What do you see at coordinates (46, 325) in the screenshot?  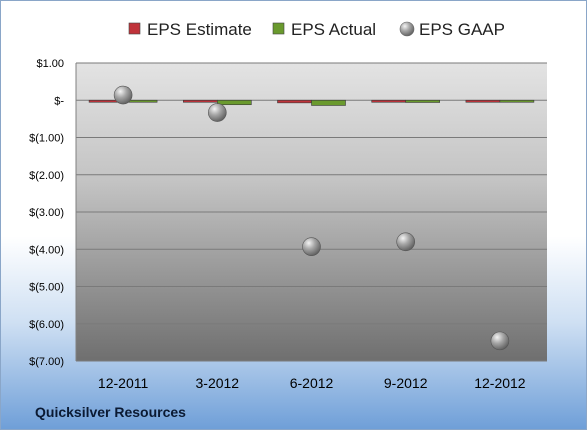 I see `y-tick-label: $(6.00)` at bounding box center [46, 325].